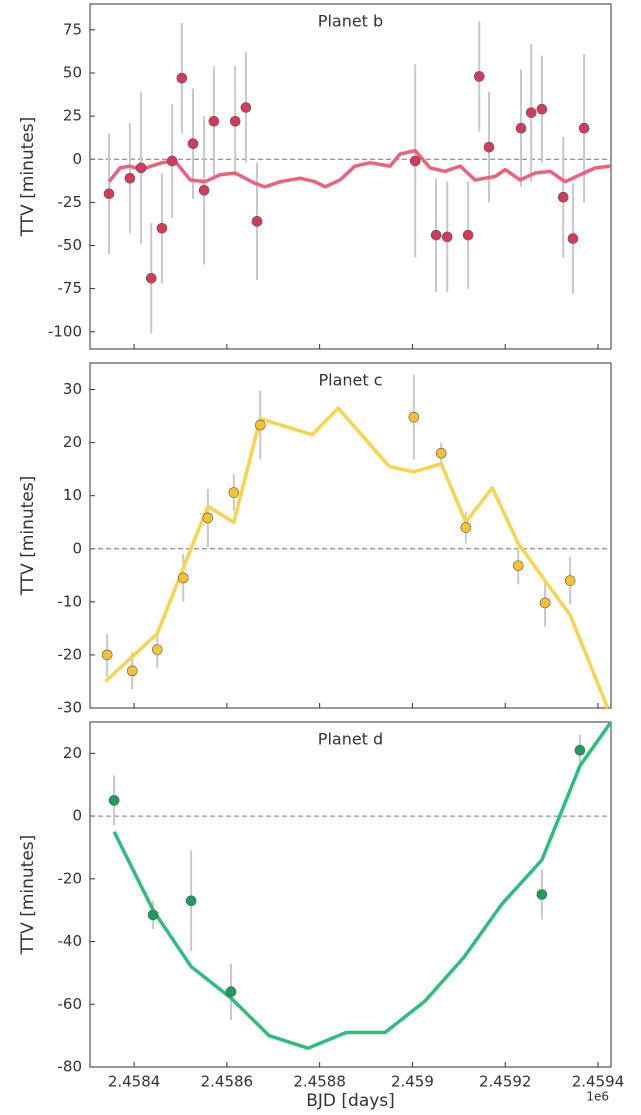 The width and height of the screenshot is (641, 1115). Describe the element at coordinates (319, 1082) in the screenshot. I see `x-tick-label: 2.4588` at that location.